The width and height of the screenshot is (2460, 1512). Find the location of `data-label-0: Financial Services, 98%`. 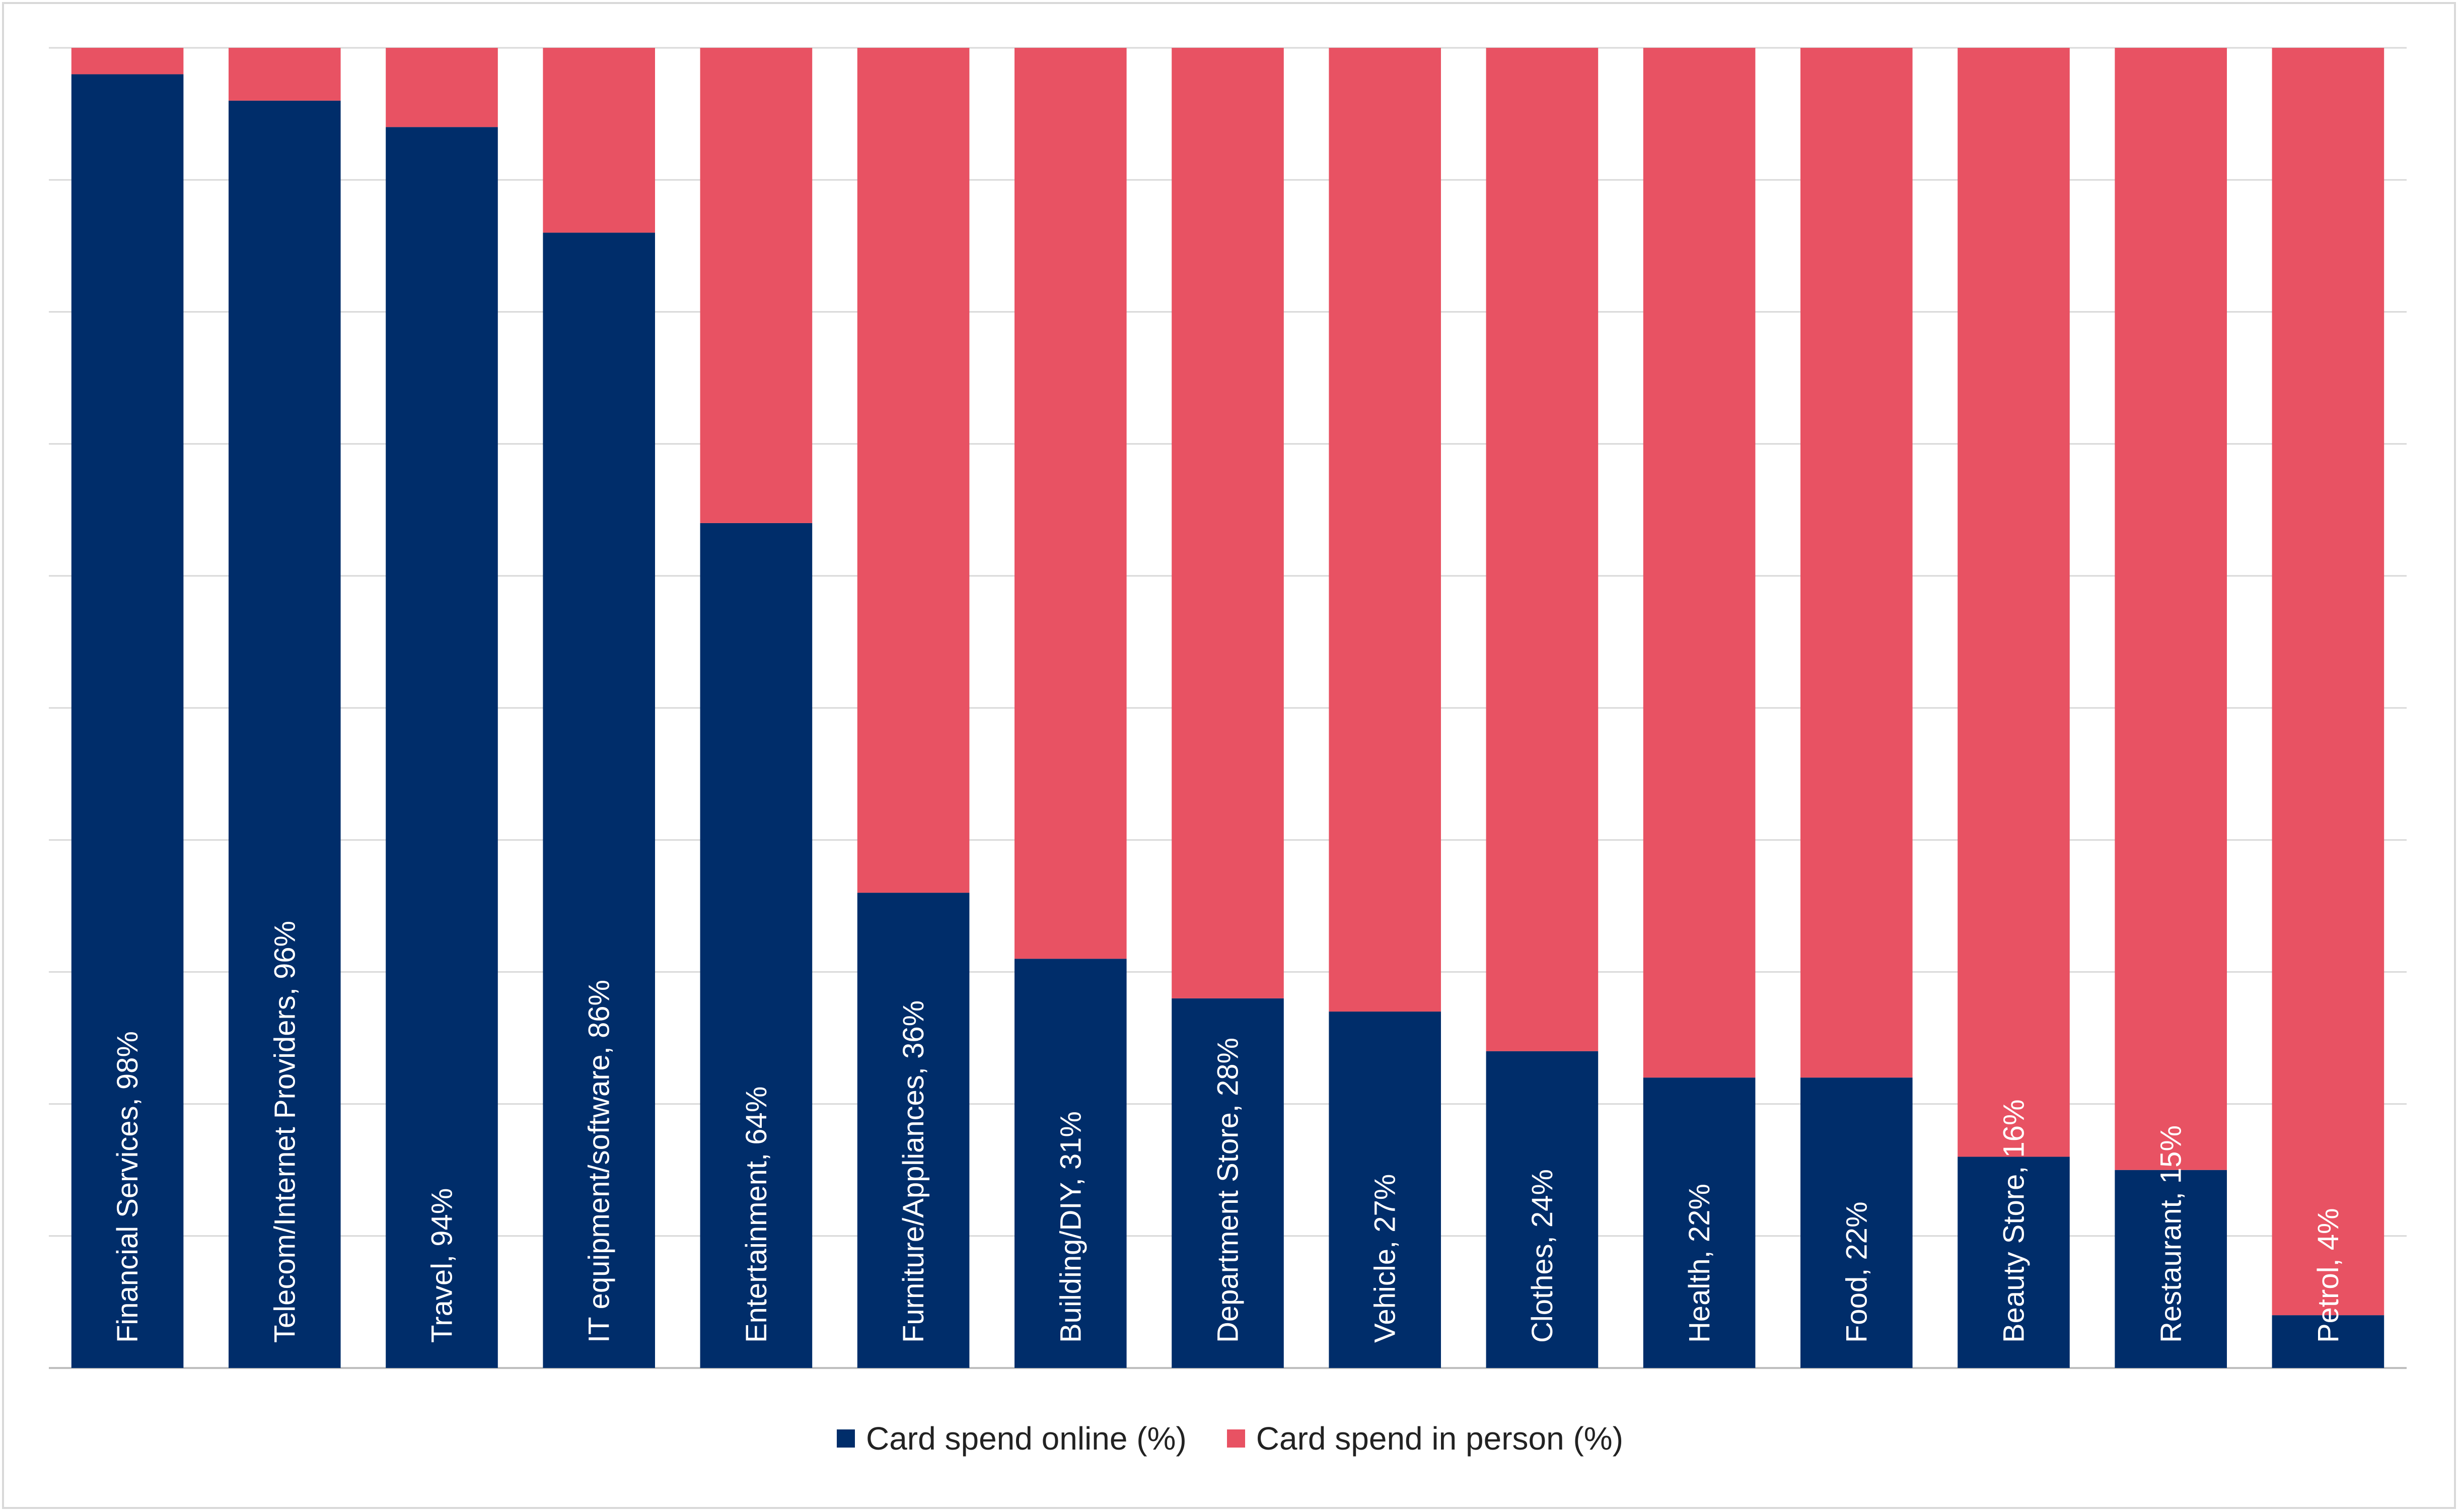

data-label-0: Financial Services, 98% is located at coordinates (127, 1187).